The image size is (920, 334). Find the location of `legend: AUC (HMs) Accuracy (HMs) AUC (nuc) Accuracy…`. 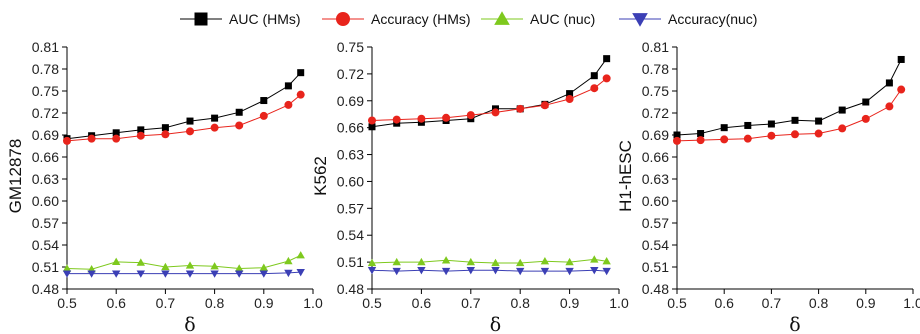

legend: AUC (HMs) Accuracy (HMs) AUC (nuc) Accuracy… is located at coordinates (468, 19).